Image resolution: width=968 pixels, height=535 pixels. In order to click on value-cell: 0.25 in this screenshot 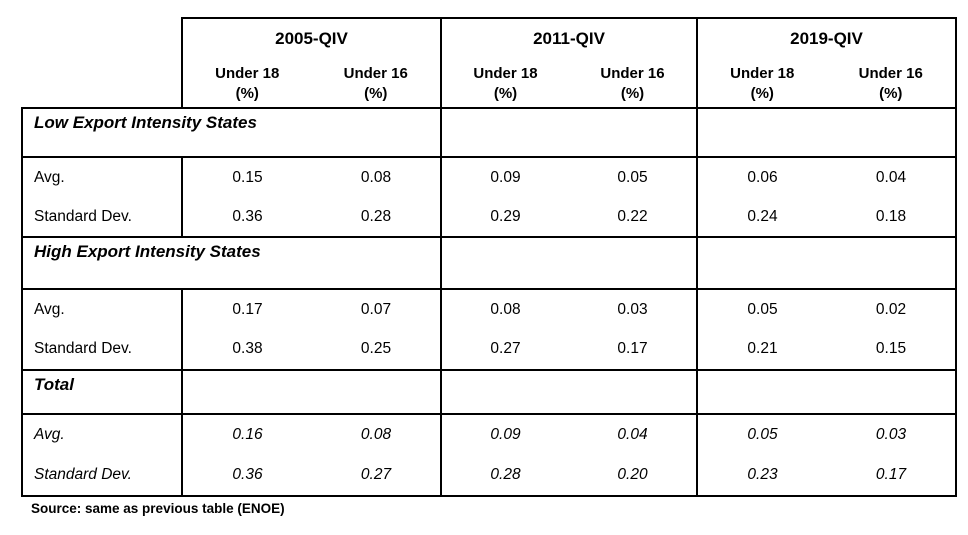, I will do `click(377, 350)`.